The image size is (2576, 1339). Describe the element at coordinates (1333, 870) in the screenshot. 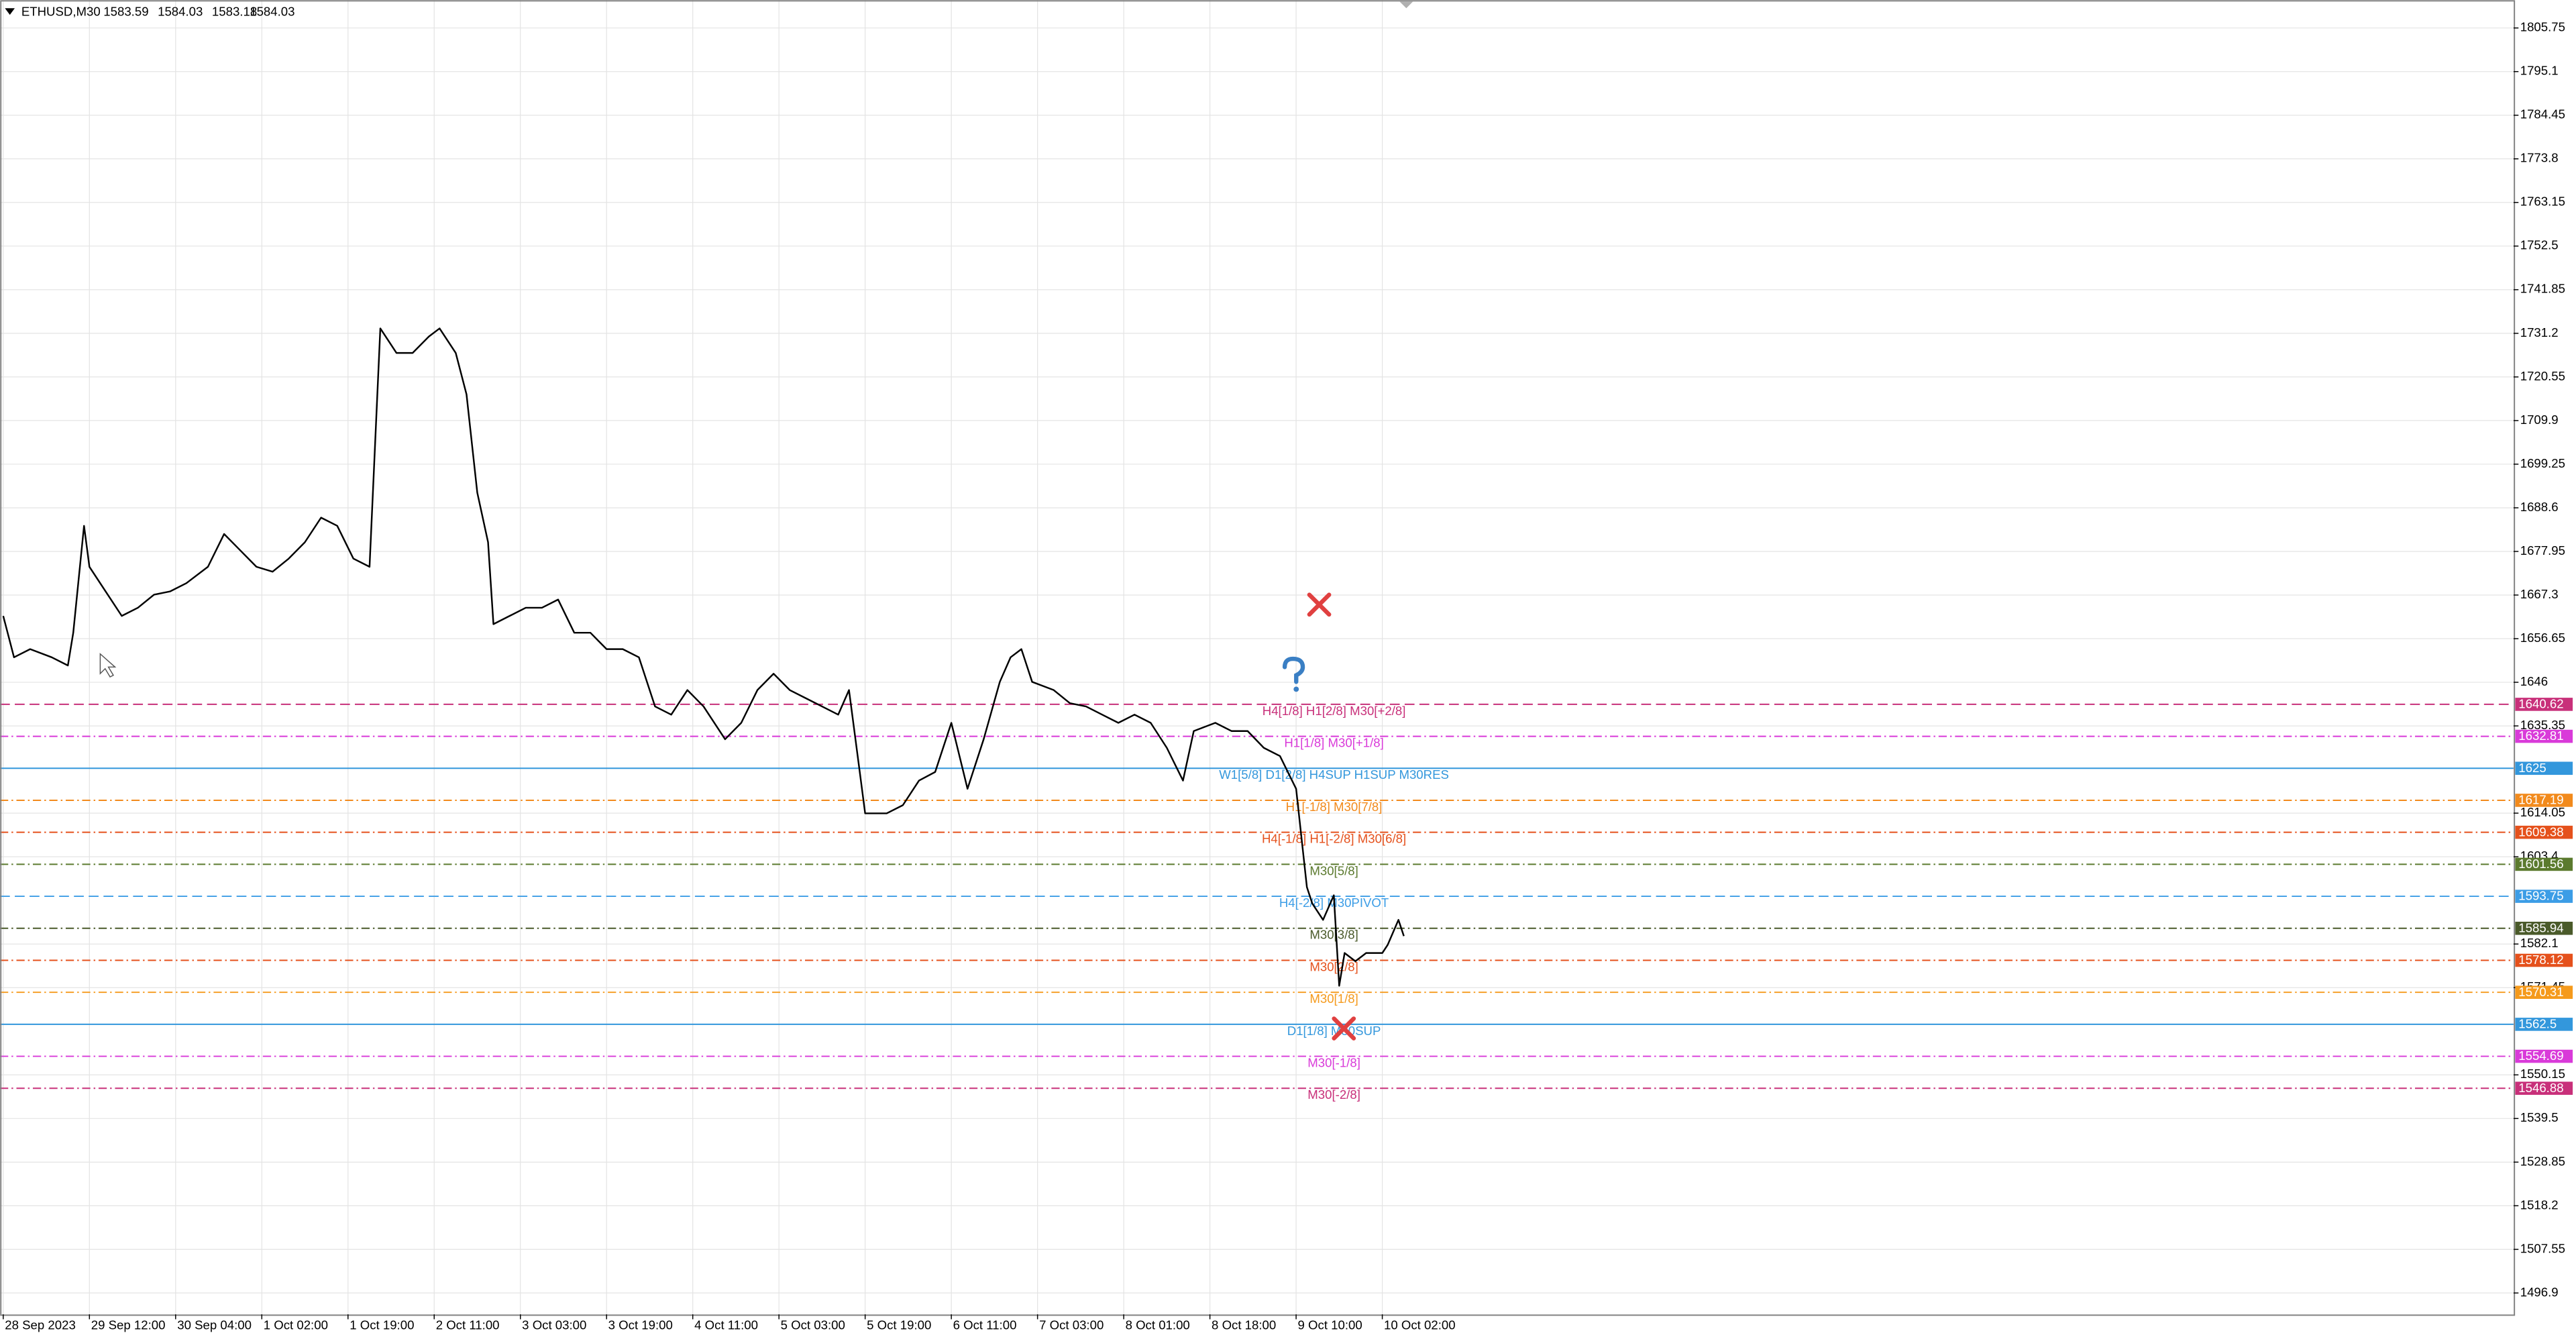

I see `level-label: M30[5/8]` at that location.